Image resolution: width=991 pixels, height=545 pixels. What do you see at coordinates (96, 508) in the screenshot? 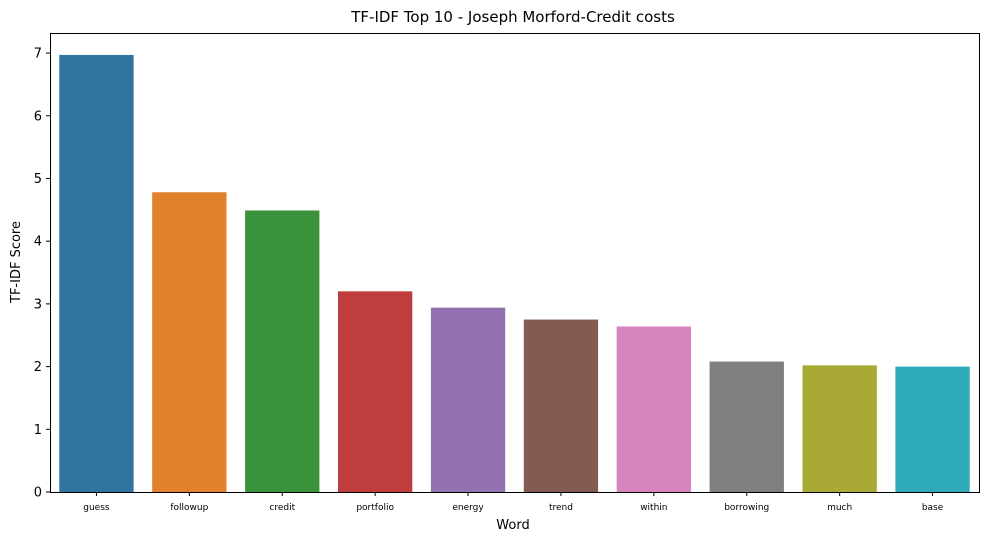
I see `x-tick-label: guess` at bounding box center [96, 508].